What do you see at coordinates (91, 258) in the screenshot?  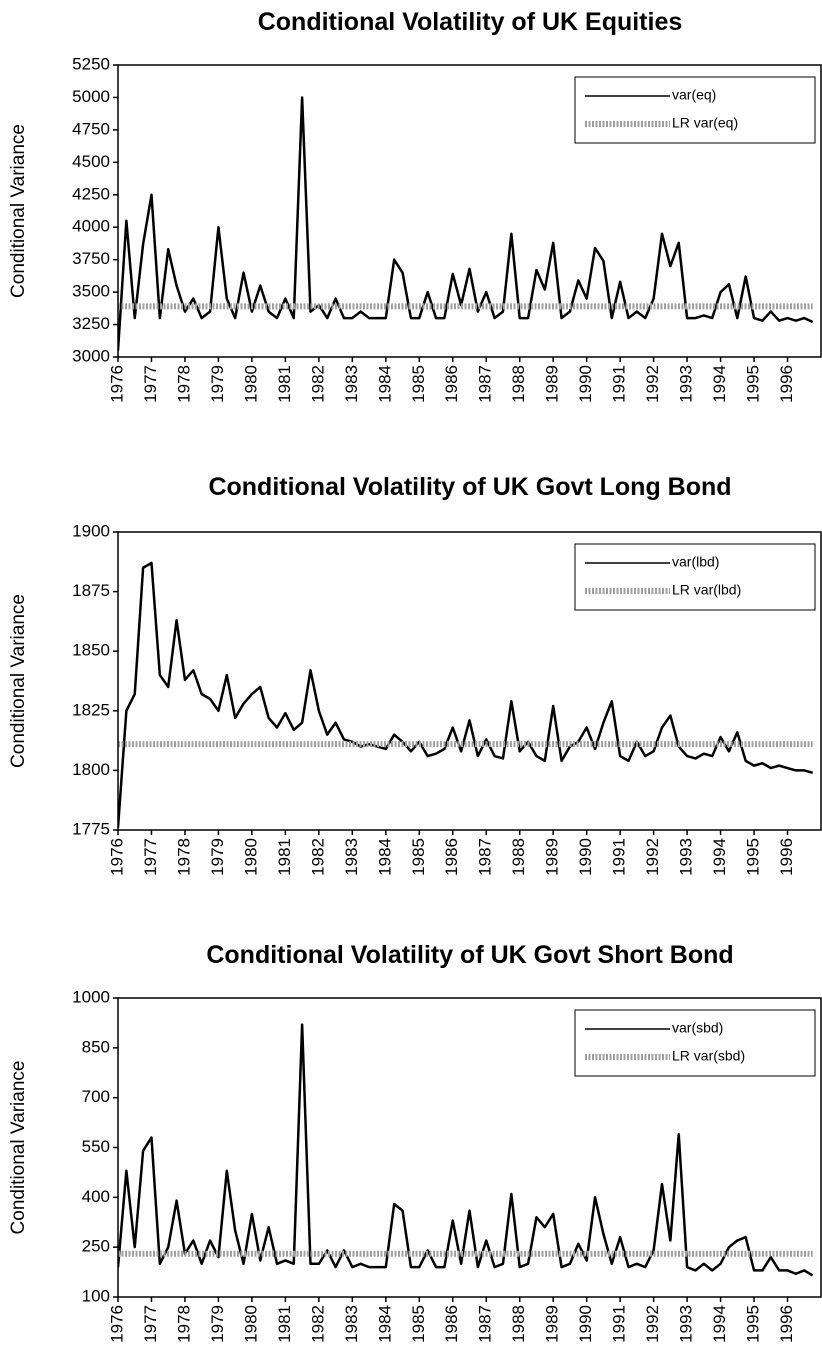 I see `y-tick-label: 3750` at bounding box center [91, 258].